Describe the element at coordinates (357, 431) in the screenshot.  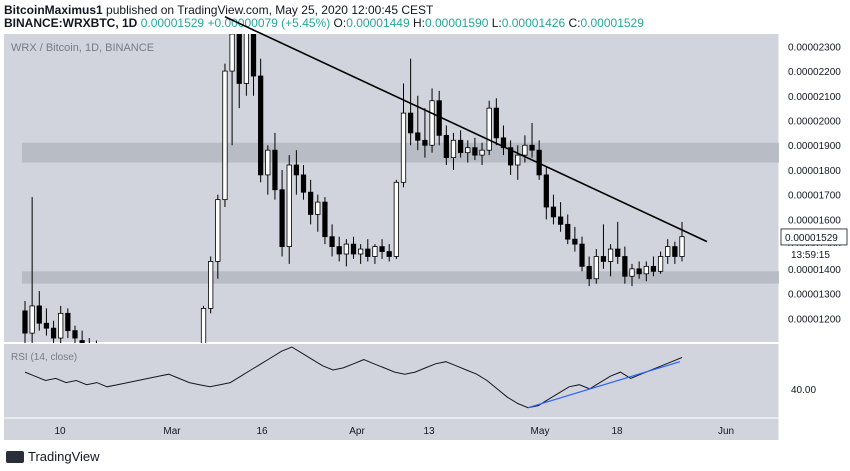
I see `time-tick-label: Apr` at that location.